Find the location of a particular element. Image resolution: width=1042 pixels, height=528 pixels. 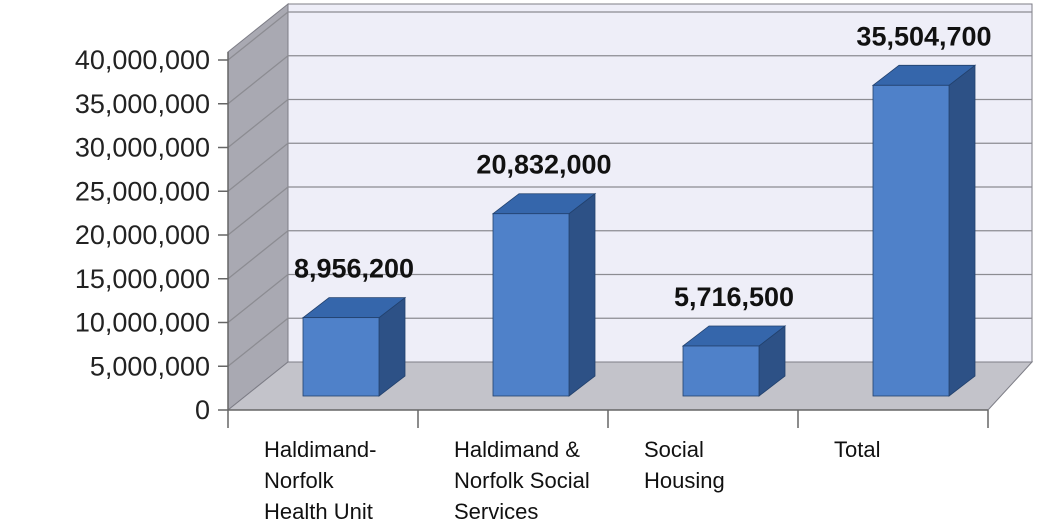

y-tick-label: 15,000,000 is located at coordinates (142, 279).